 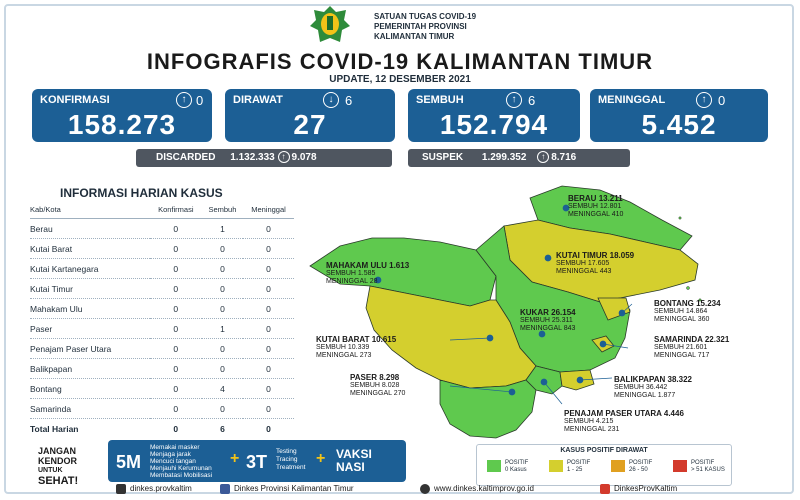 What do you see at coordinates (58, 466) in the screenshot?
I see `campaign-slogan: JANGAN KENDOR UNTUK SEHAT!` at bounding box center [58, 466].